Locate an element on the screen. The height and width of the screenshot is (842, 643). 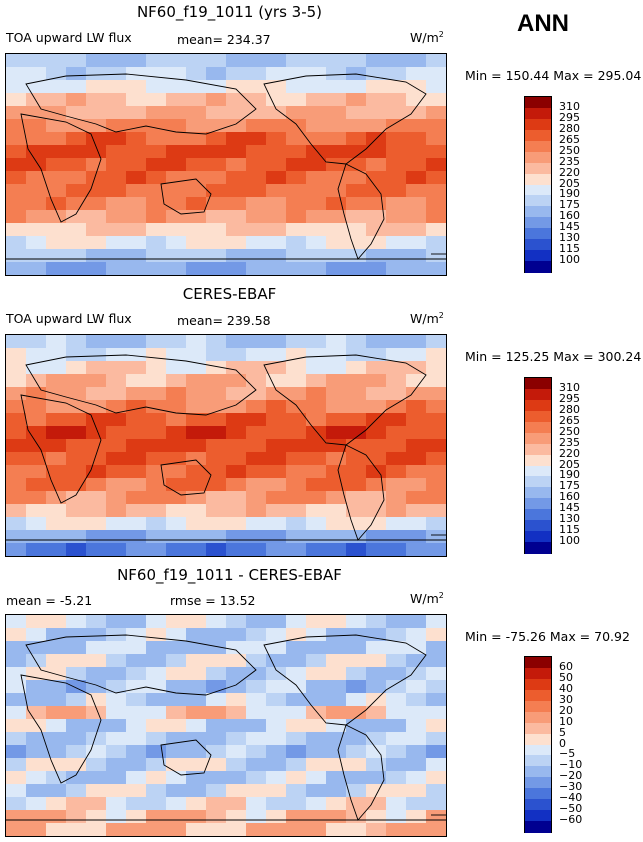
colorbar-tick-label: 130 is located at coordinates (569, 238).